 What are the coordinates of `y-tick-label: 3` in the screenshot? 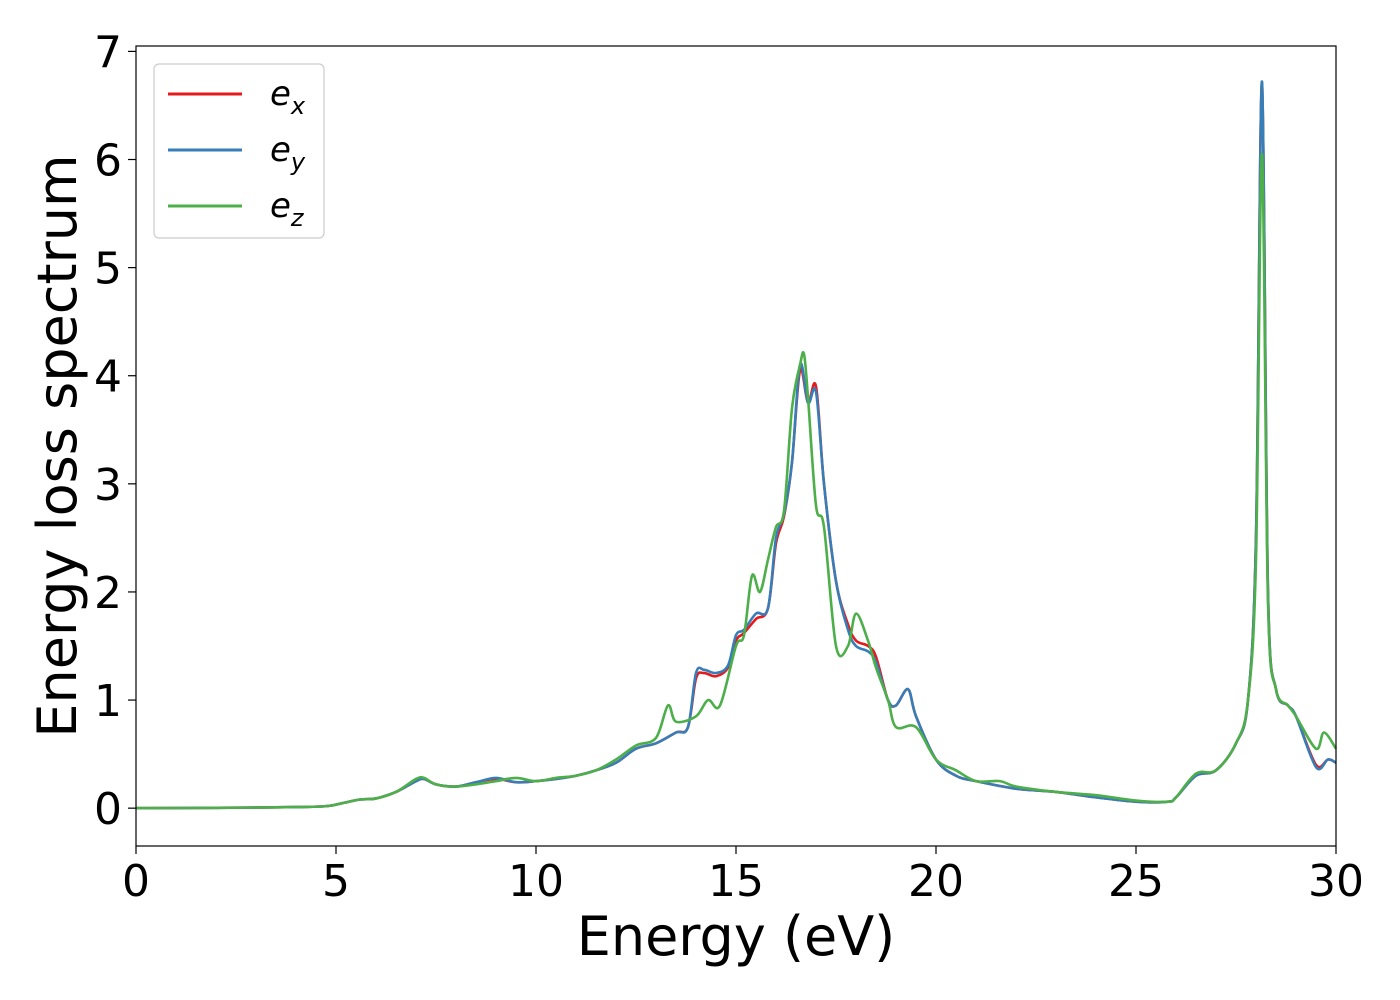 It's located at (108, 485).